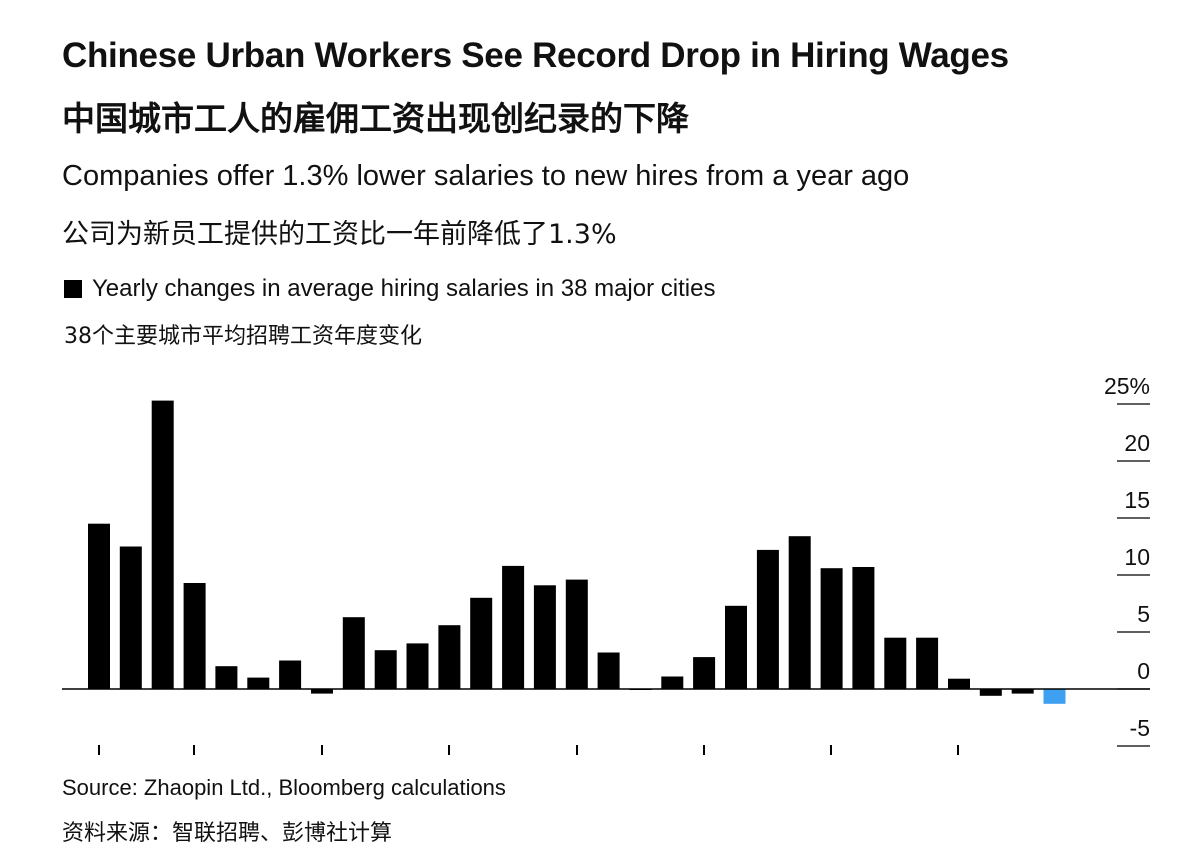 This screenshot has width=1198, height=868. Describe the element at coordinates (1140, 728) in the screenshot. I see `y-tick-label: -5` at that location.